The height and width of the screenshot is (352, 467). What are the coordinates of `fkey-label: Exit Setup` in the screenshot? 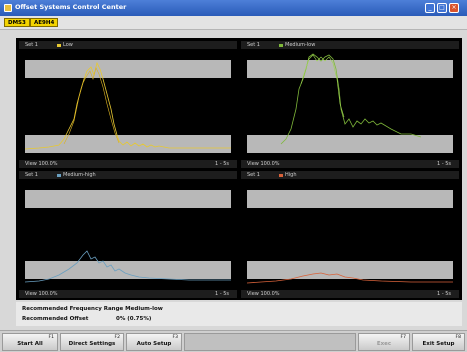 It's located at (438, 344).